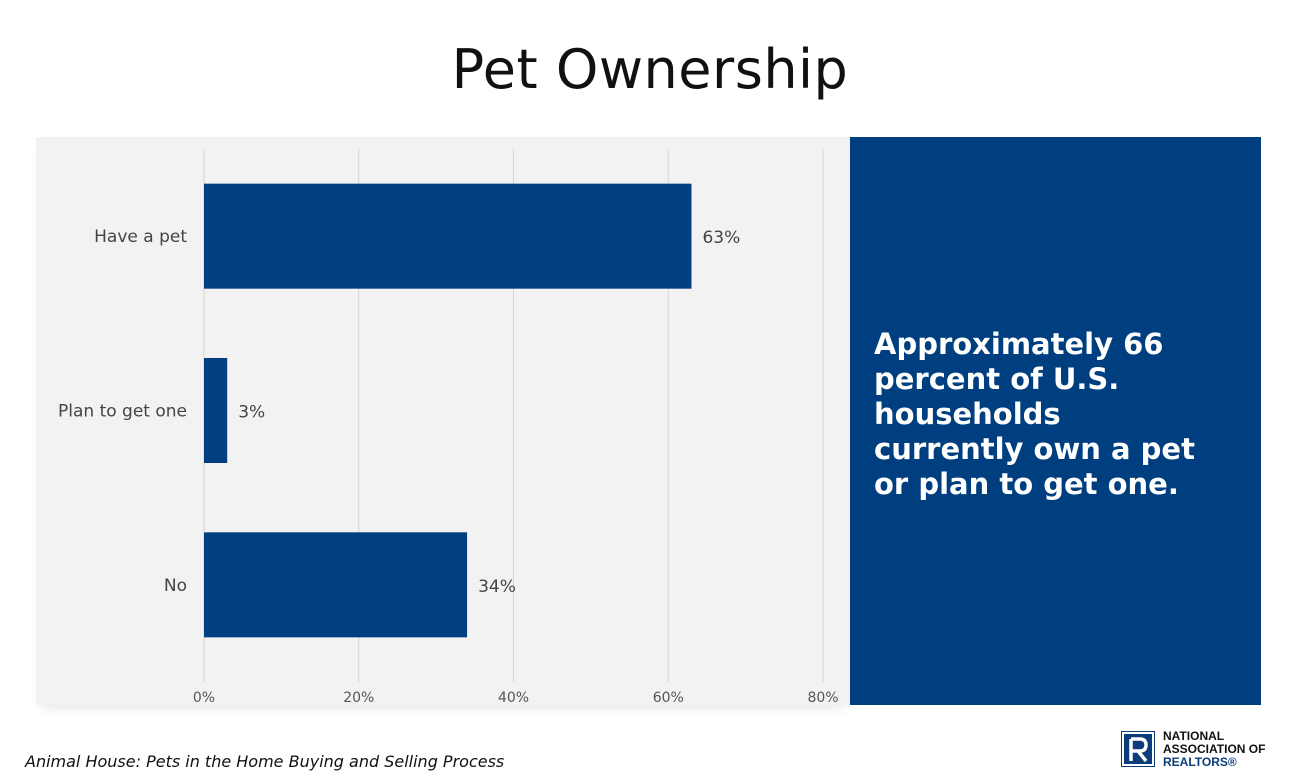 This screenshot has width=1300, height=777. I want to click on data-label: 63%, so click(721, 238).